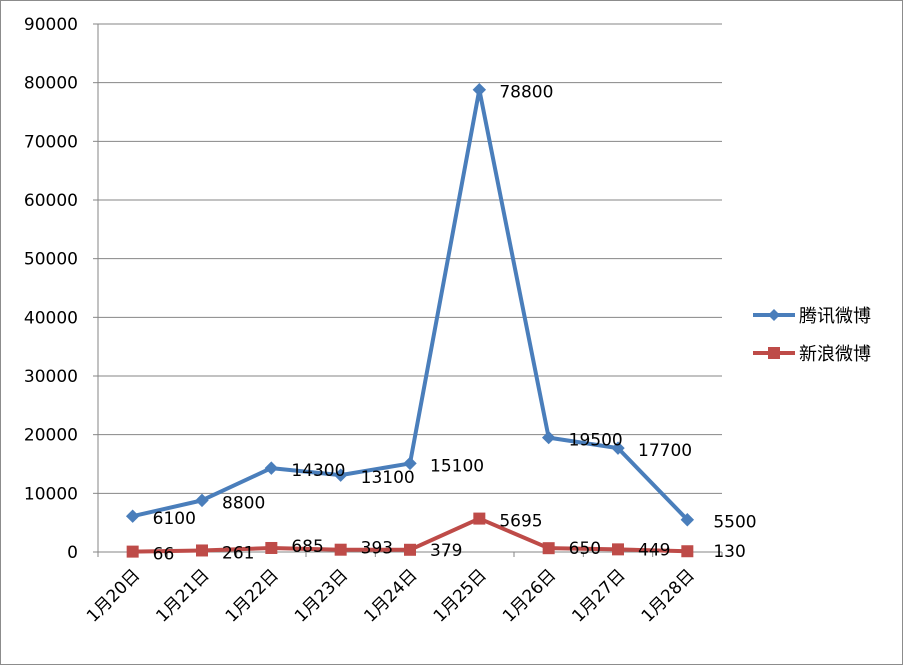 This screenshot has width=903, height=666. Describe the element at coordinates (585, 549) in the screenshot. I see `data-label: 650` at that location.